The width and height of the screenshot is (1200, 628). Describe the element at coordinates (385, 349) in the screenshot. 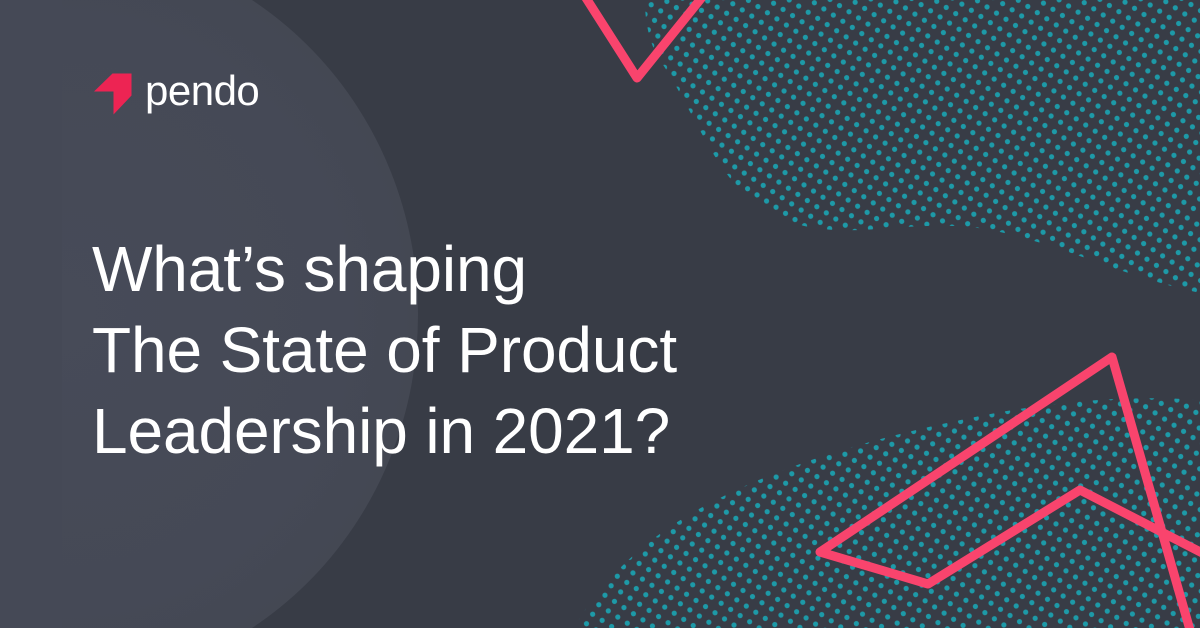

I see `headline-line-2: The State of Product` at that location.